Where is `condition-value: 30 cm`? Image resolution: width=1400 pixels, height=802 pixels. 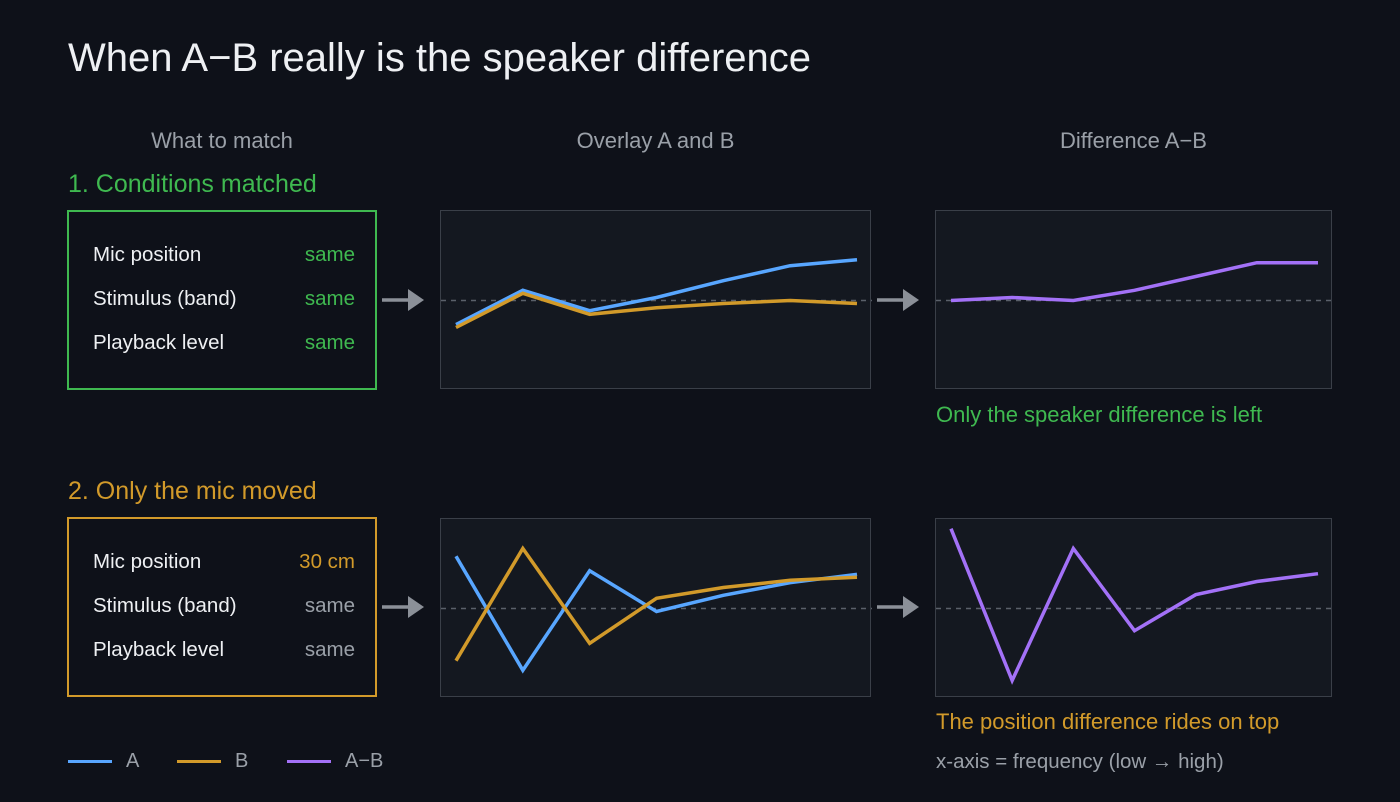
condition-value: 30 cm is located at coordinates (327, 561).